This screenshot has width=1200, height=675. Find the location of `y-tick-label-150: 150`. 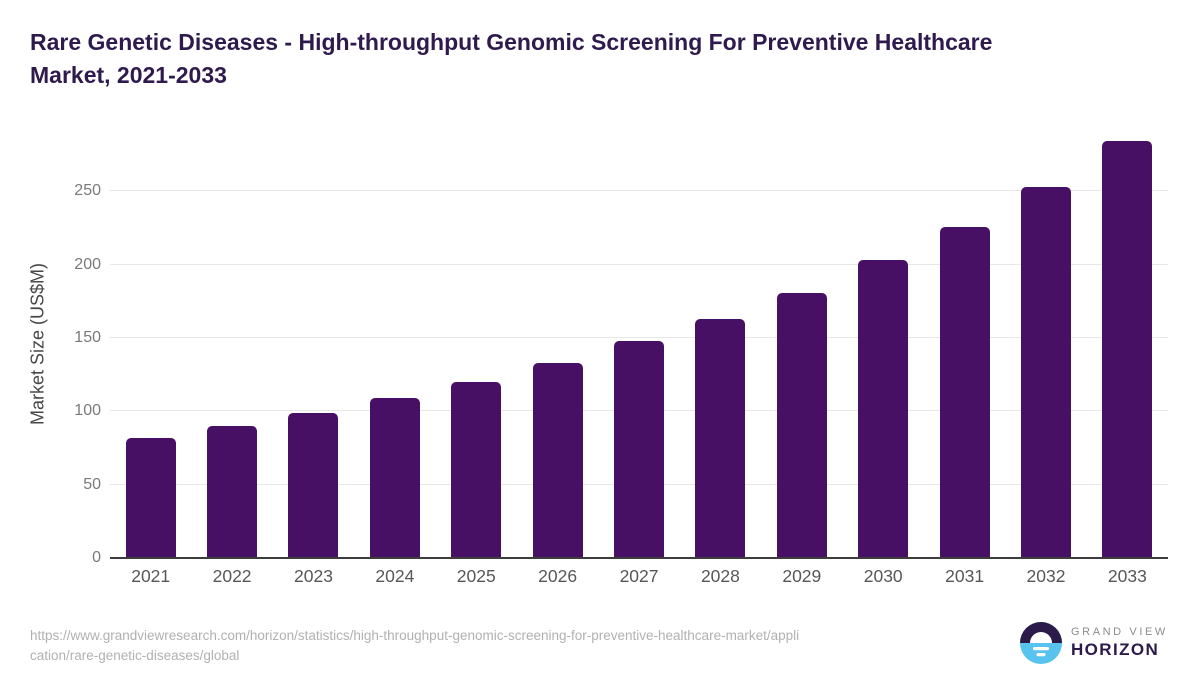

y-tick-label-150: 150 is located at coordinates (87, 337).